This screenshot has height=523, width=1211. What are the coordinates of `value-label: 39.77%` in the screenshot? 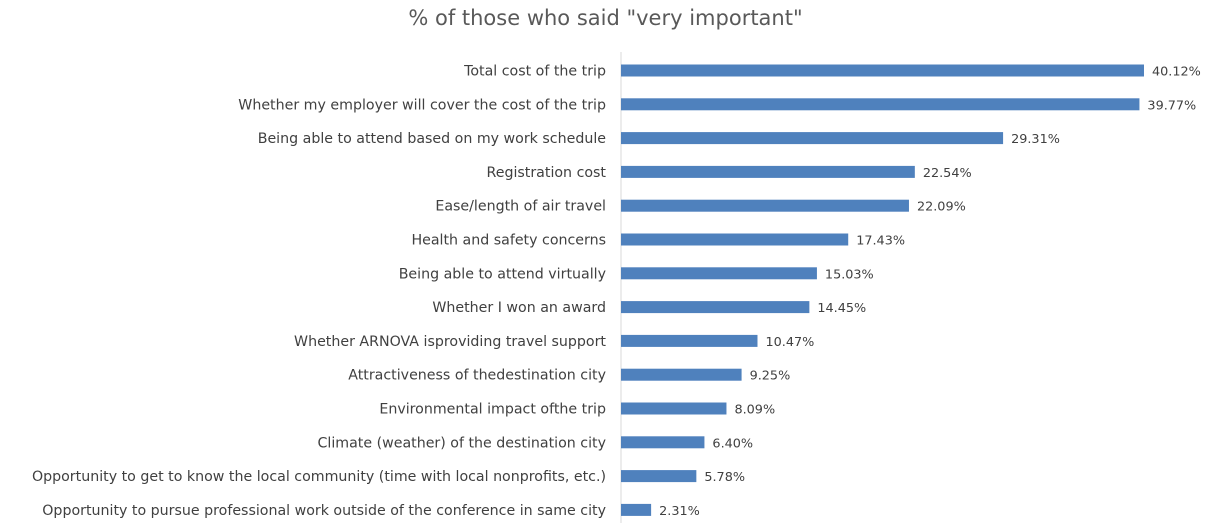 It's located at (1171, 105).